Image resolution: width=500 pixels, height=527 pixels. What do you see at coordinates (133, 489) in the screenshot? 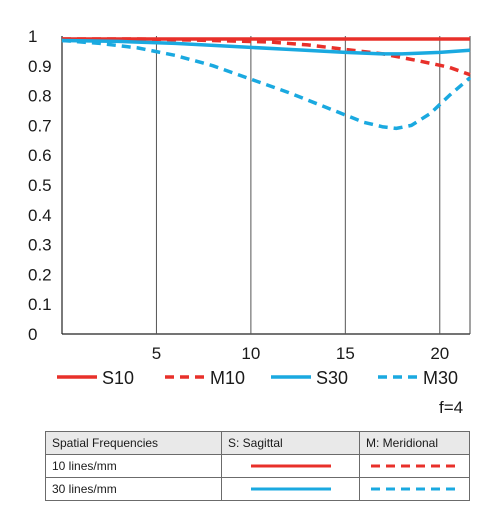
I see `row-label: 30 lines/mm` at bounding box center [133, 489].